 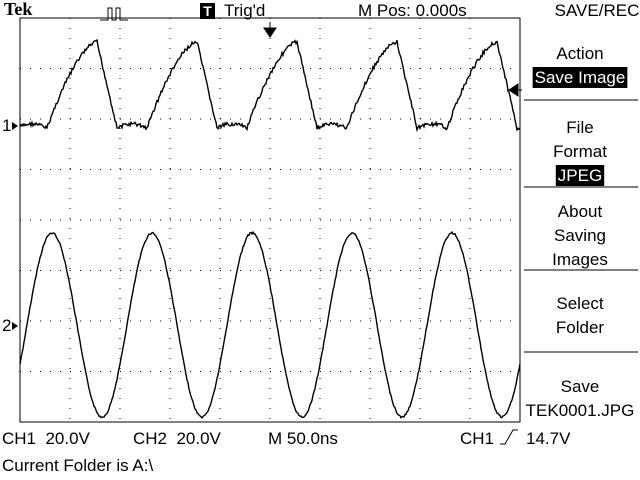 What do you see at coordinates (580, 303) in the screenshot?
I see `menu-label: Select` at bounding box center [580, 303].